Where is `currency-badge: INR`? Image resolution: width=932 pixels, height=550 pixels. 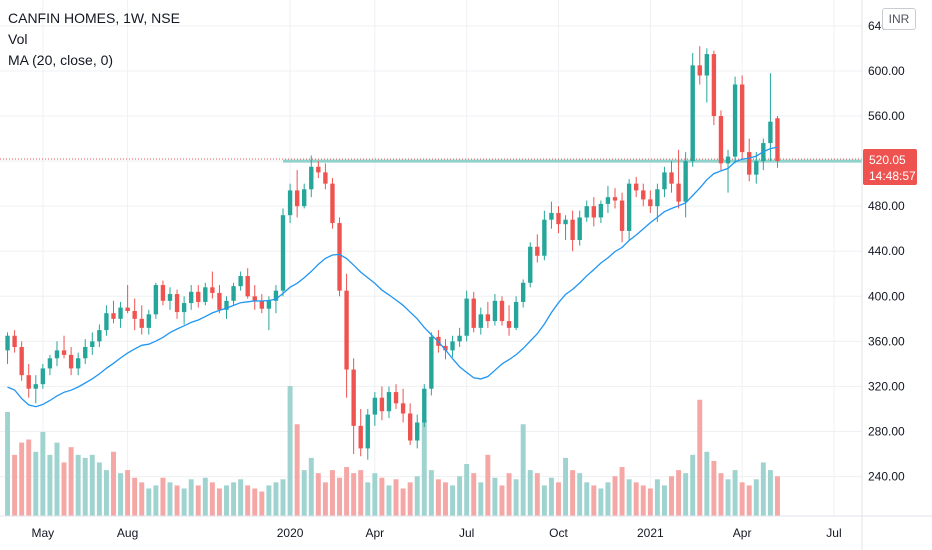 currency-badge: INR is located at coordinates (899, 19).